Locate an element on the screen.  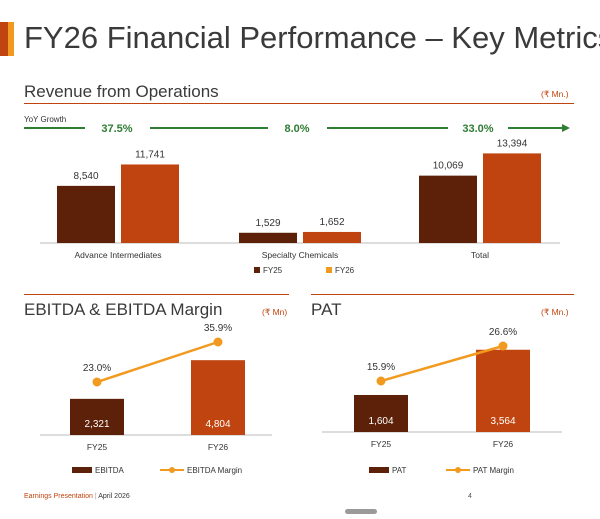
scroll-handle is located at coordinates (361, 511).